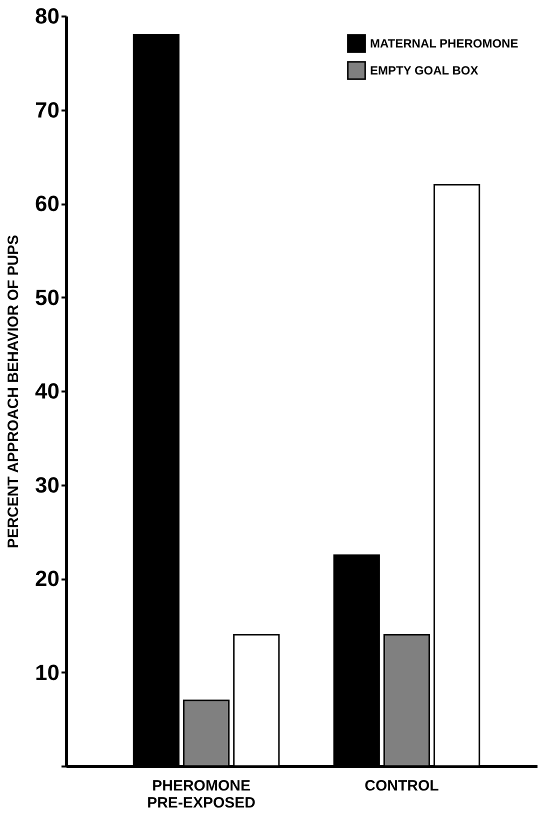 The height and width of the screenshot is (815, 542). I want to click on legend-label: MATERNAL PHEROMONE, so click(444, 43).